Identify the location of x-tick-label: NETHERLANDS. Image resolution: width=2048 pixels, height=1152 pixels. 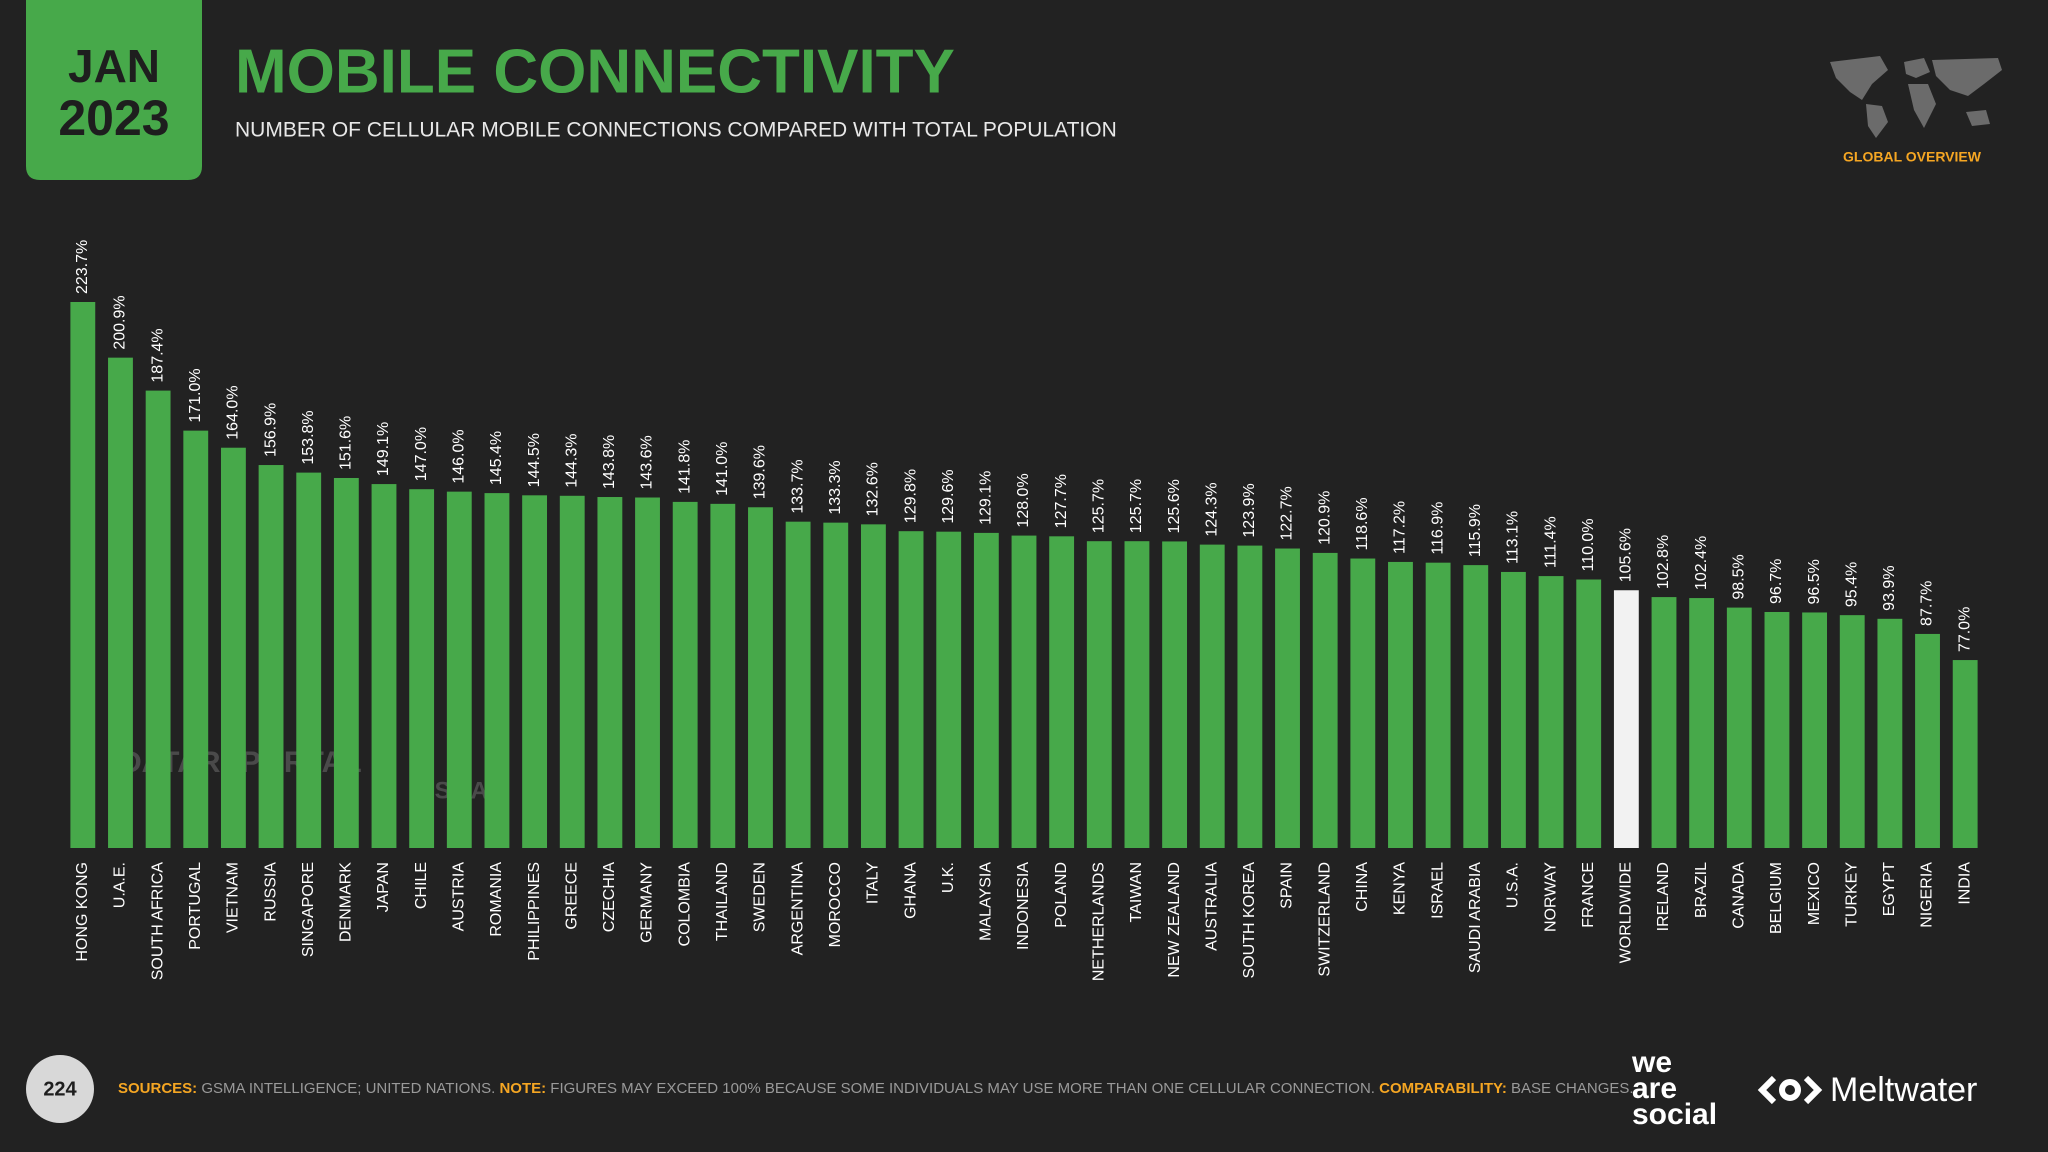
(1099, 921).